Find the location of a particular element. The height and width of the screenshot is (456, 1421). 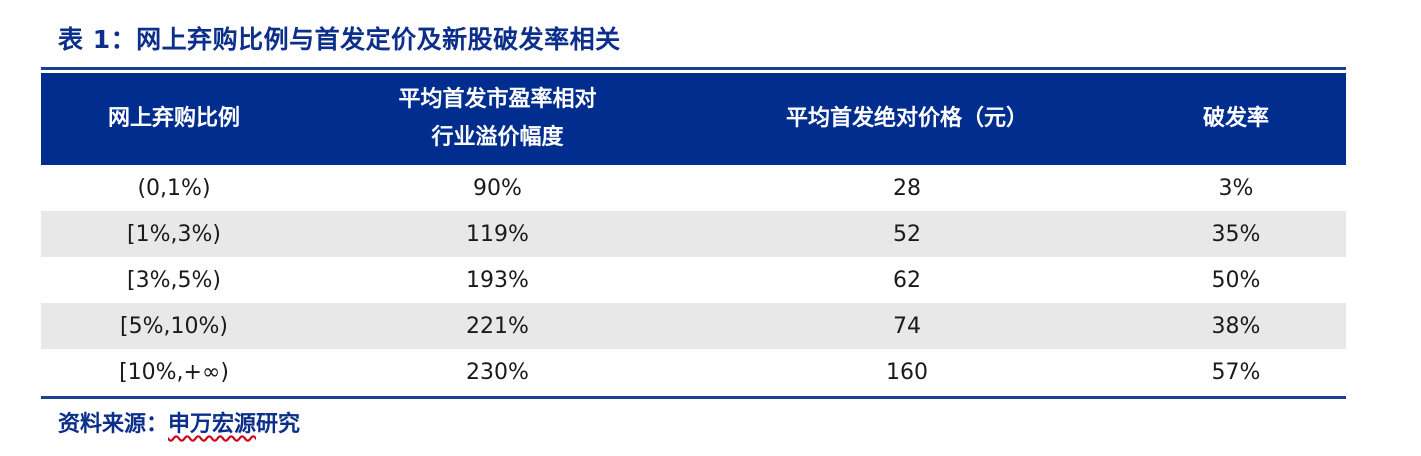

source-org: 申万宏源 is located at coordinates (212, 424).